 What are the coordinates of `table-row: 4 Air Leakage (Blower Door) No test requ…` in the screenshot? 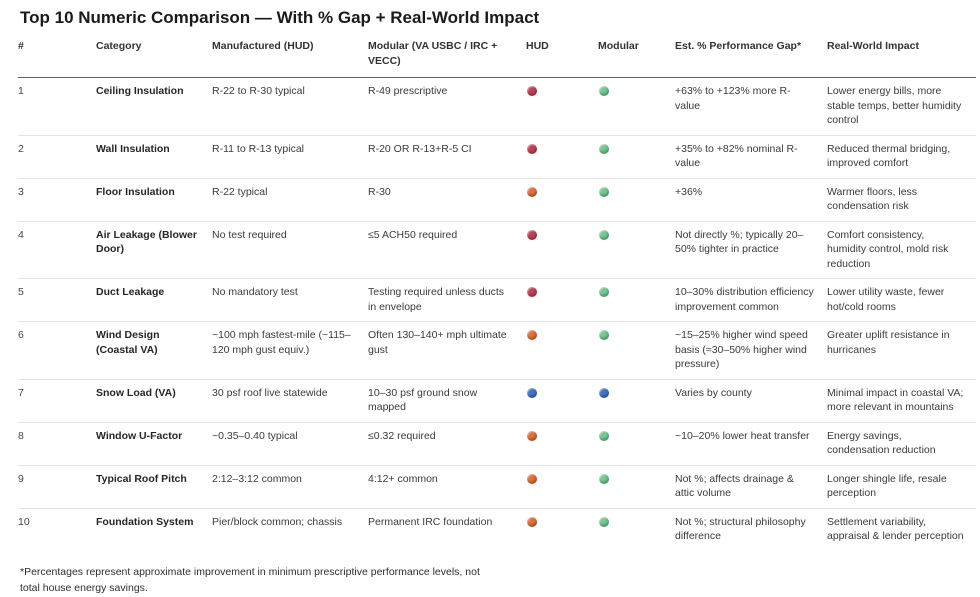 It's located at (497, 249).